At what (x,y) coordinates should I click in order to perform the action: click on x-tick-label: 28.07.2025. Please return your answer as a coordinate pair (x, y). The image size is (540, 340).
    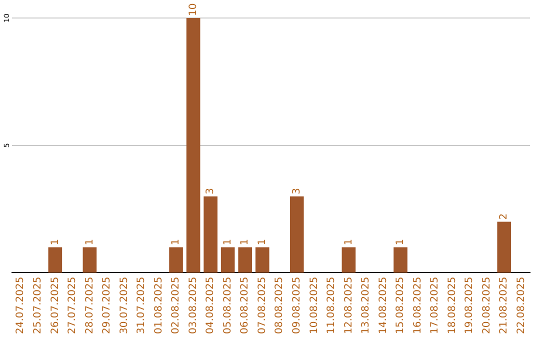
    Looking at the image, I should click on (90, 305).